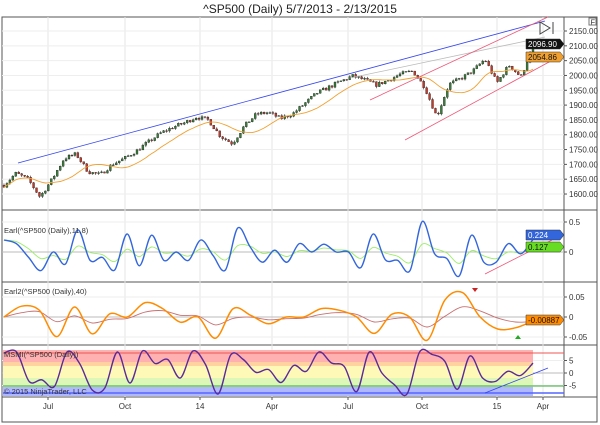 This screenshot has height=425, width=600. I want to click on properties-label: F, so click(593, 22).